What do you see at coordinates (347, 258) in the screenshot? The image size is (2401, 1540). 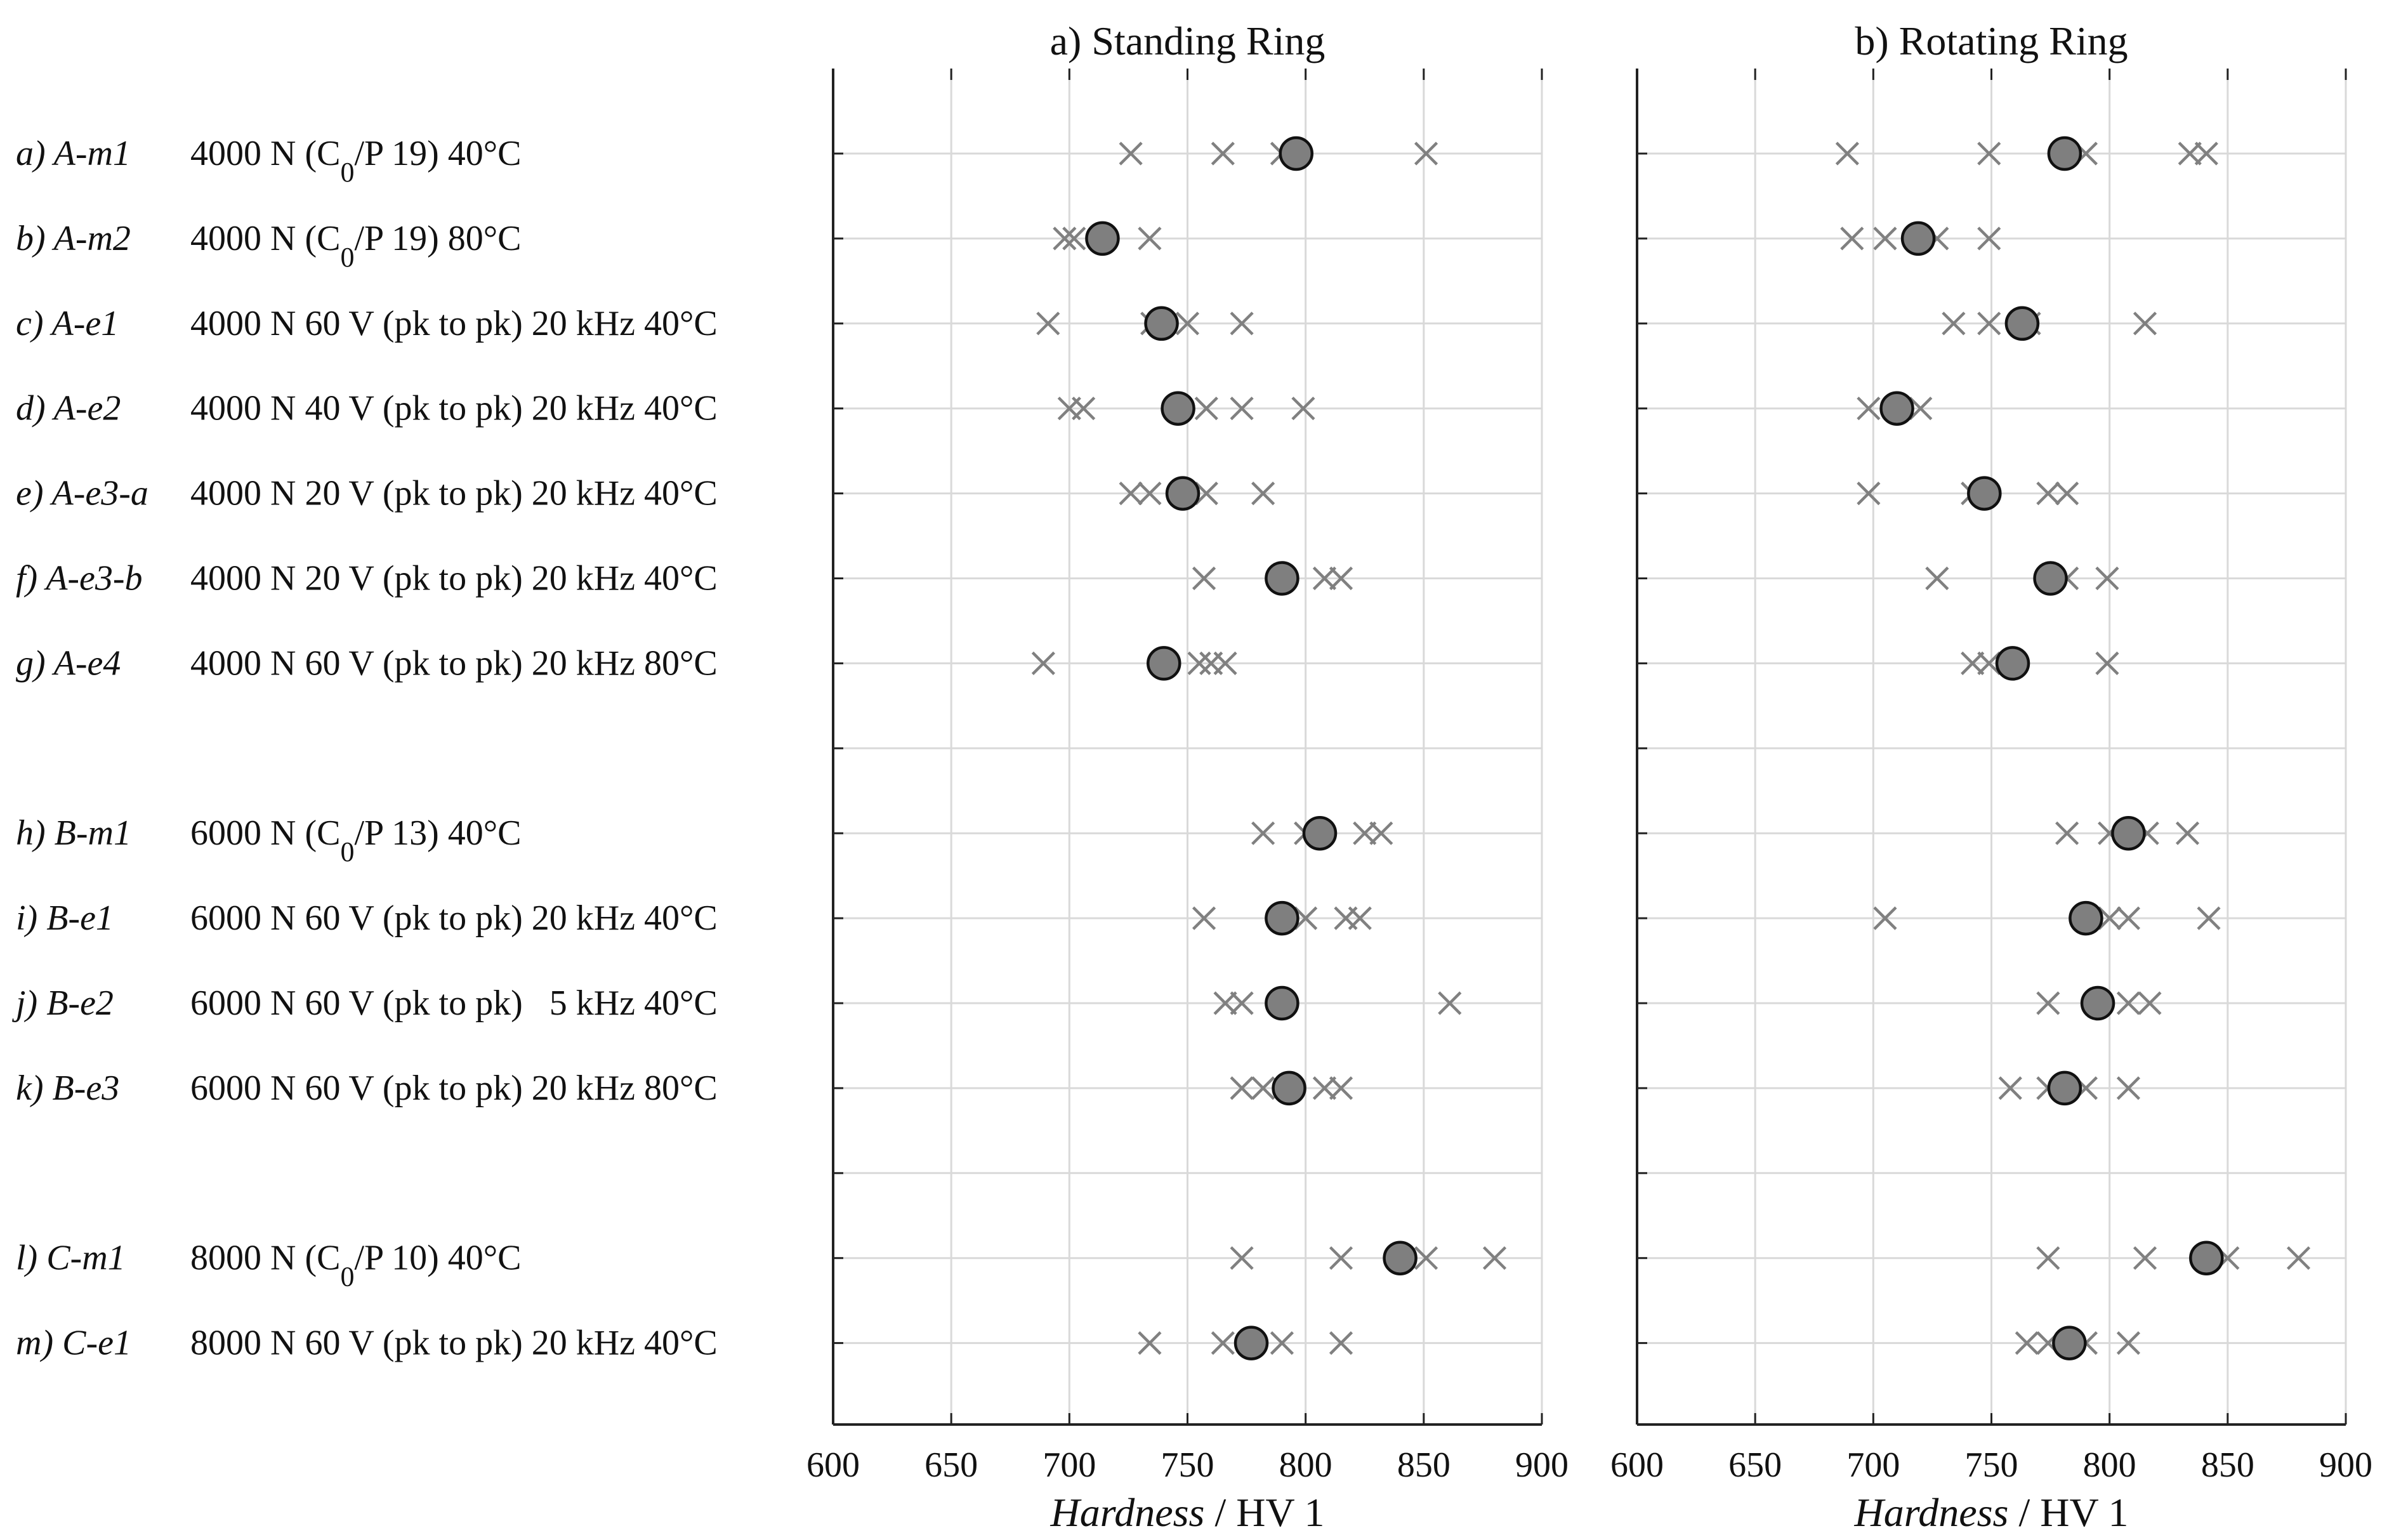 I see `condition-subscript: 0` at bounding box center [347, 258].